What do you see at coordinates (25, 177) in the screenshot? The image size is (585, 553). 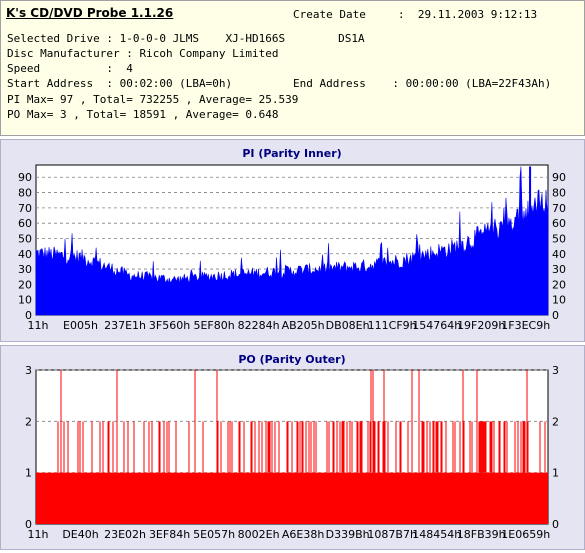 I see `pi-ytick-left: 90` at bounding box center [25, 177].